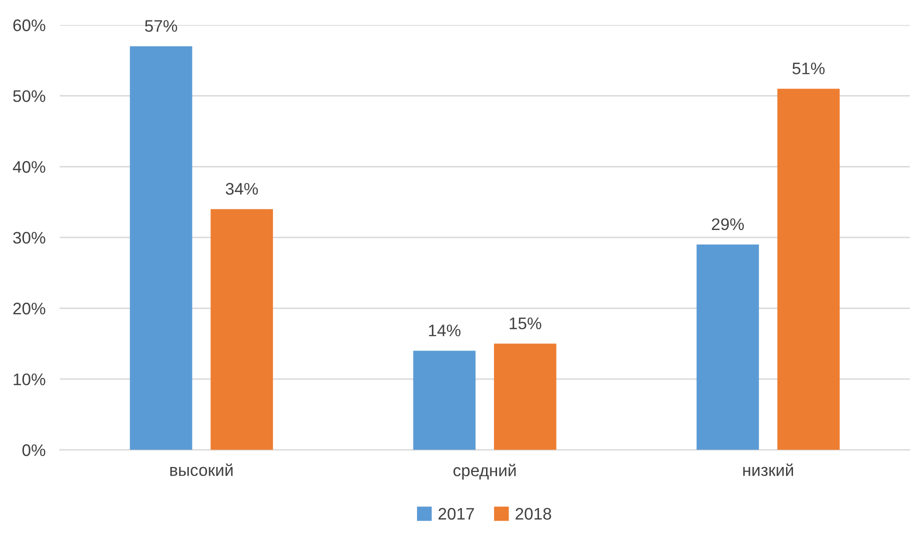 The width and height of the screenshot is (919, 544). What do you see at coordinates (29, 25) in the screenshot?
I see `y-tick-label: 60%` at bounding box center [29, 25].